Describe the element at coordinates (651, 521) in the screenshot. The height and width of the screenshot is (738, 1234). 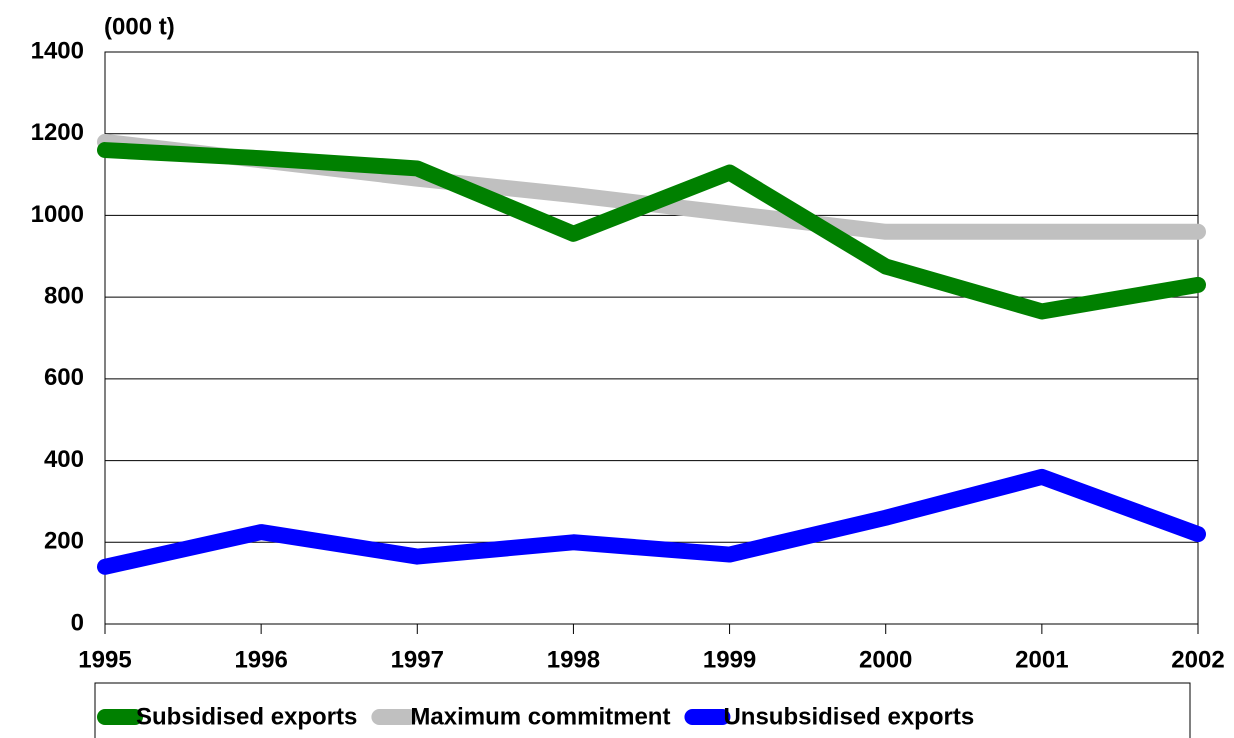
I see `series-line` at that location.